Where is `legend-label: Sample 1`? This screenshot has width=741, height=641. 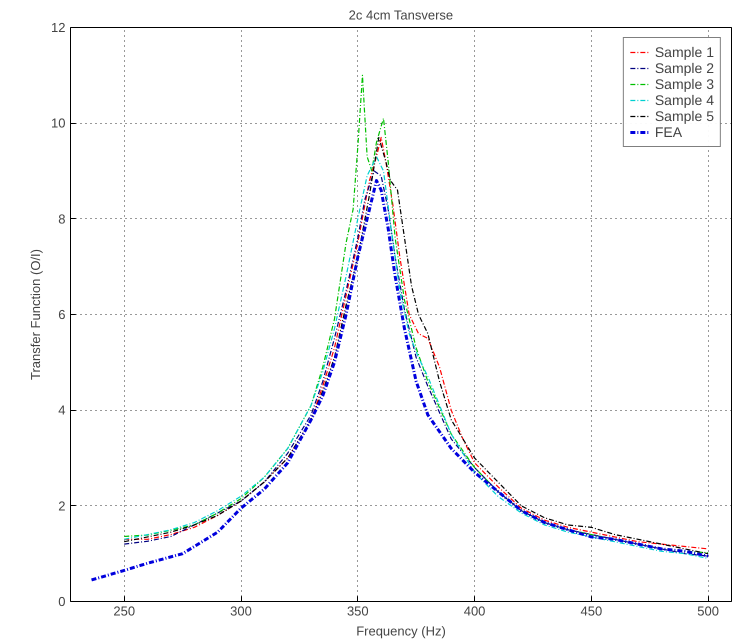 legend-label: Sample 1 is located at coordinates (684, 52).